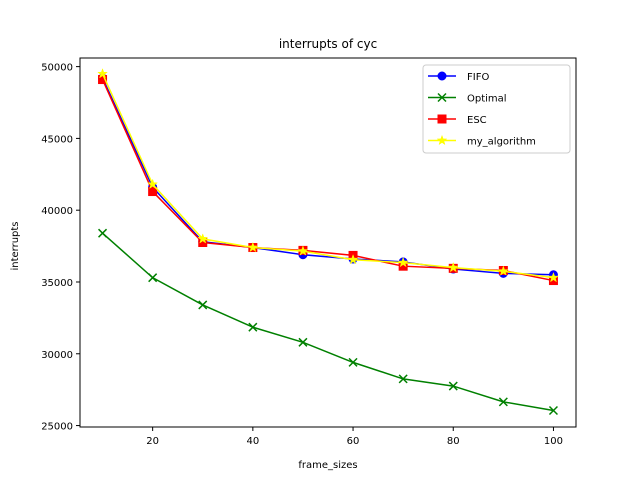 This screenshot has height=480, width=640. Describe the element at coordinates (458, 77) in the screenshot. I see `legend-item-fifo: FIFO` at that location.